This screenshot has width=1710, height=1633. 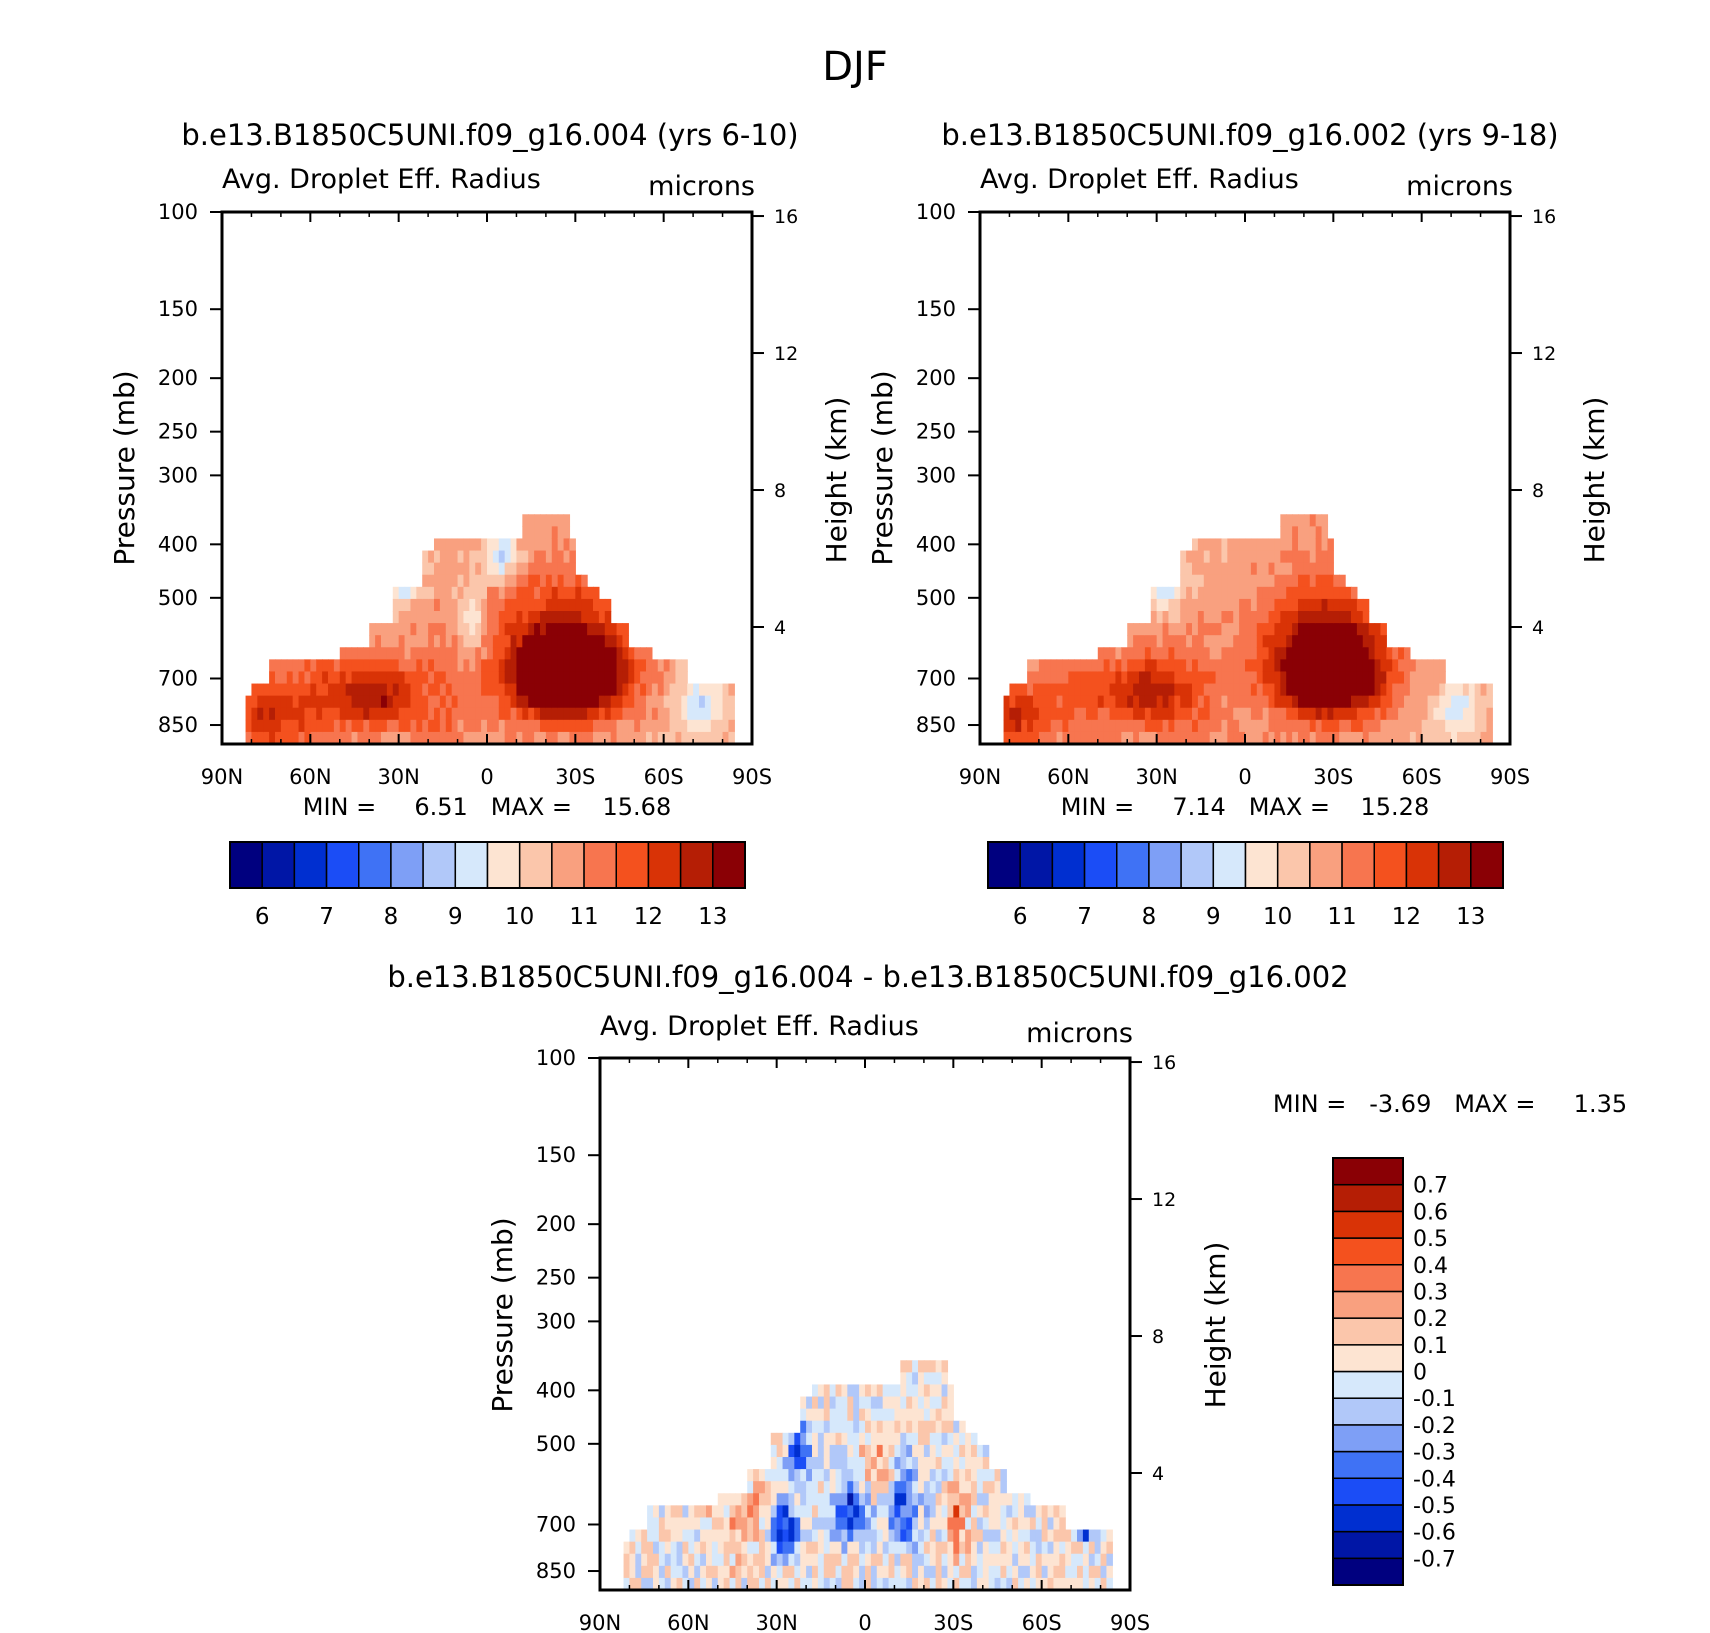 I want to click on x-tick-label: 30N, so click(x=398, y=777).